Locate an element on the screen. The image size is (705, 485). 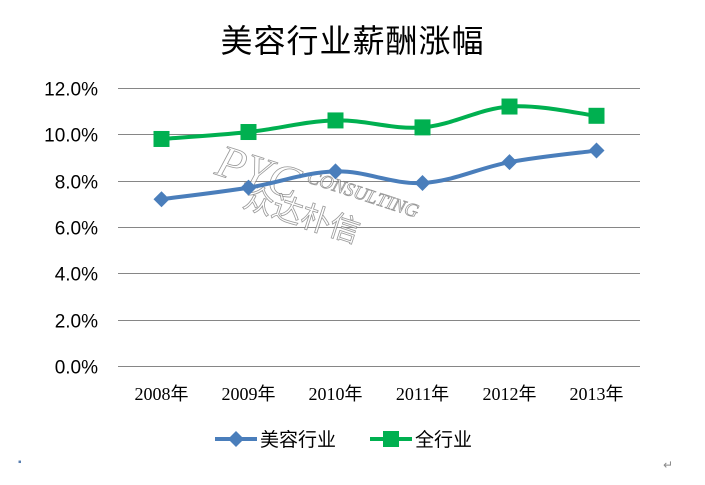
series-lines is located at coordinates (379, 153).